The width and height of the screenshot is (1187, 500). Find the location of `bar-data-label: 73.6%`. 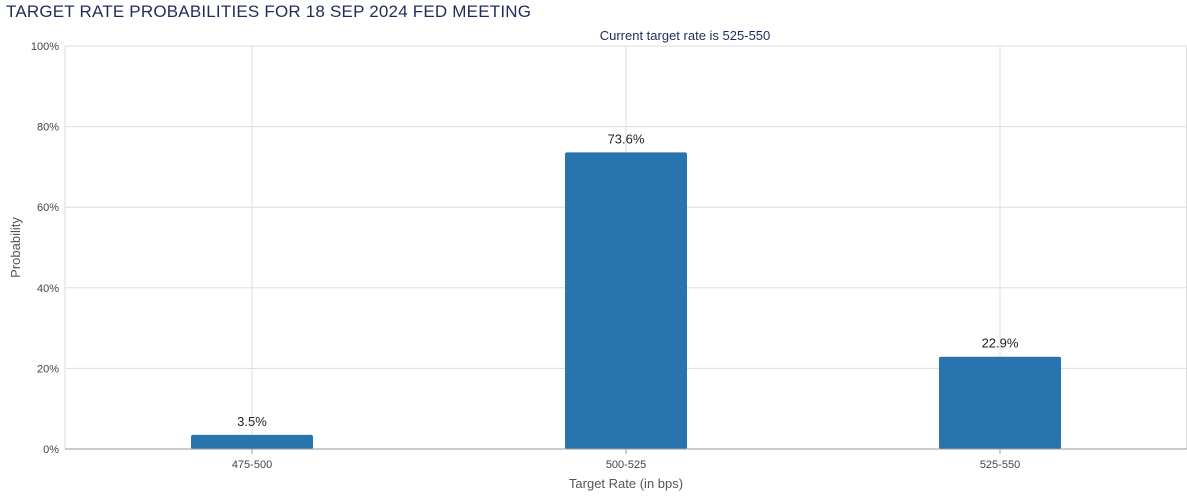

bar-data-label: 73.6% is located at coordinates (626, 138).